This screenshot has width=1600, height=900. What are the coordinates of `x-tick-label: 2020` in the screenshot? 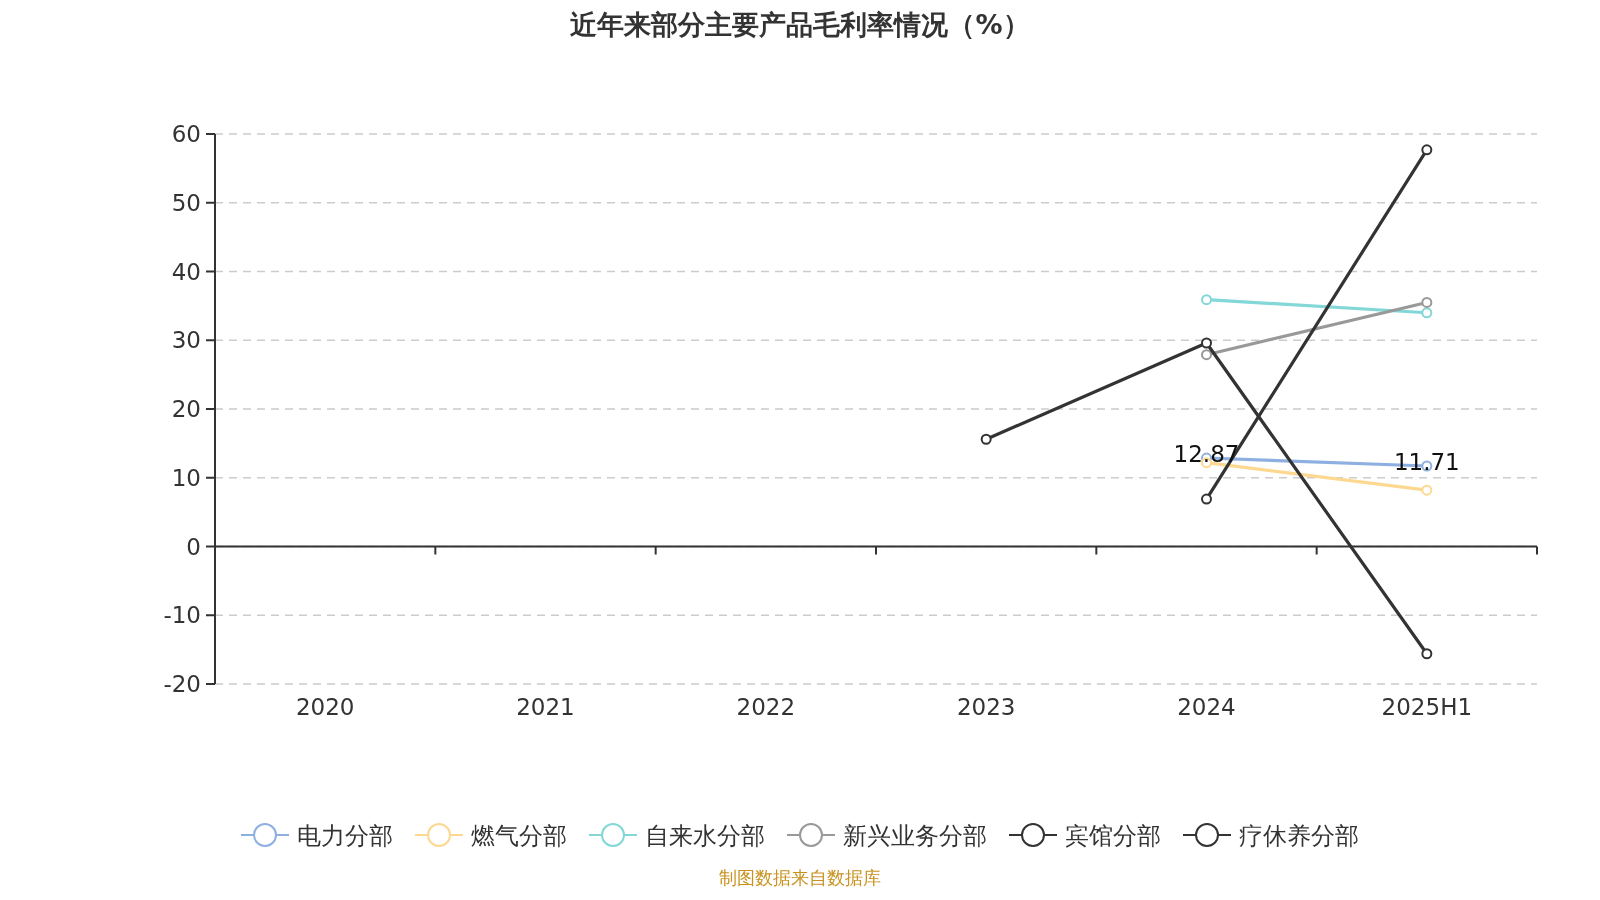 It's located at (325, 707).